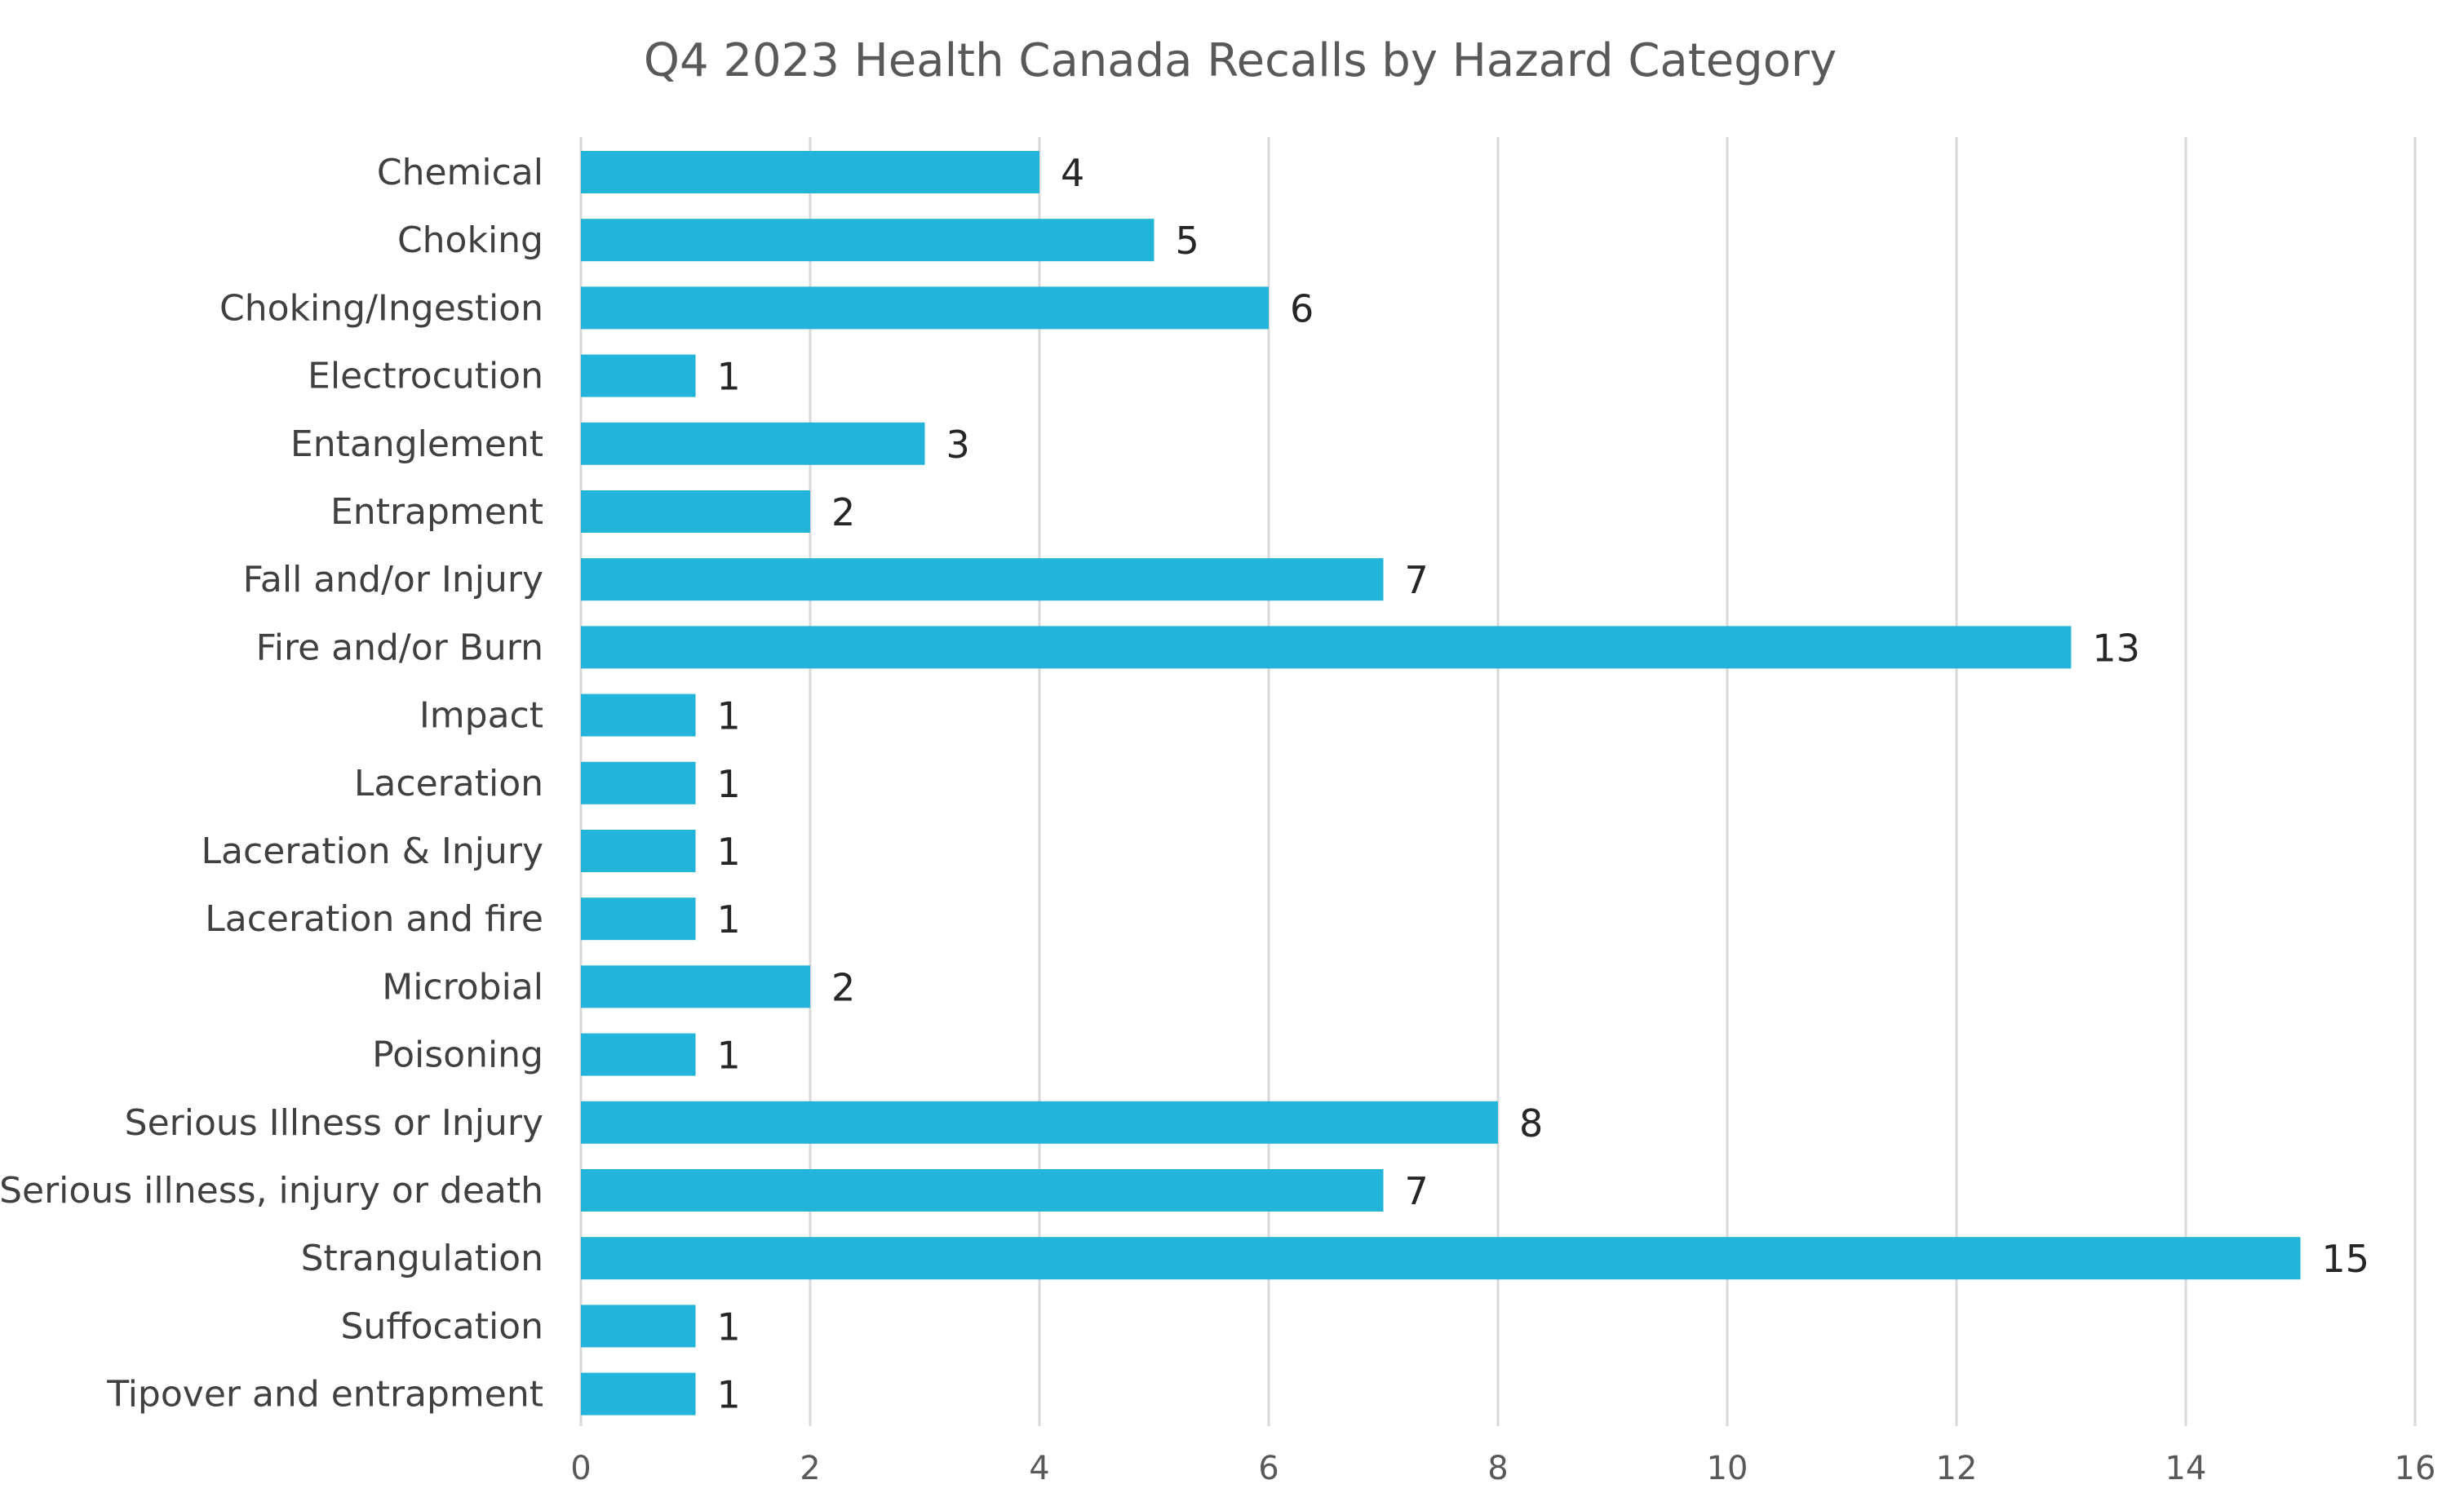 This screenshot has height=1502, width=2464. I want to click on category-label: Serious Illness or Injury, so click(334, 1123).